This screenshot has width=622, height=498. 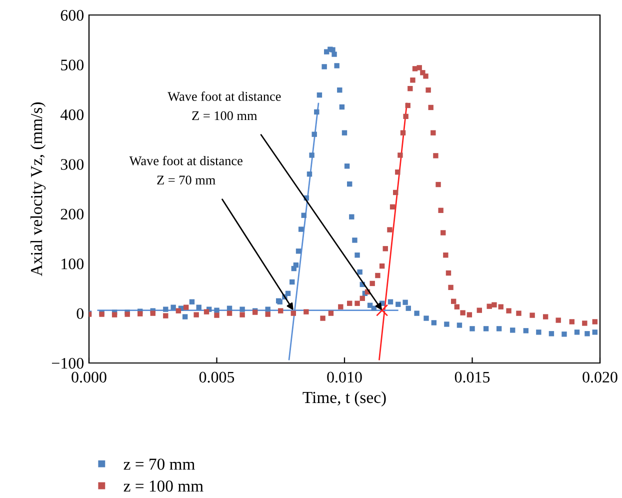 I want to click on x-tick-label: 0.010, so click(x=344, y=377).